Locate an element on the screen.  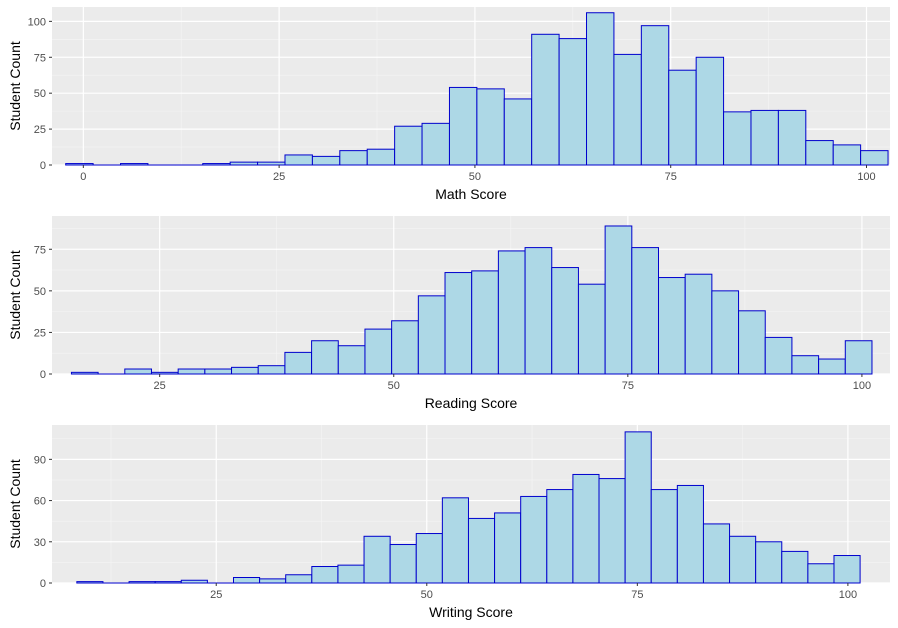
x-axis-title: Reading Score is located at coordinates (471, 403).